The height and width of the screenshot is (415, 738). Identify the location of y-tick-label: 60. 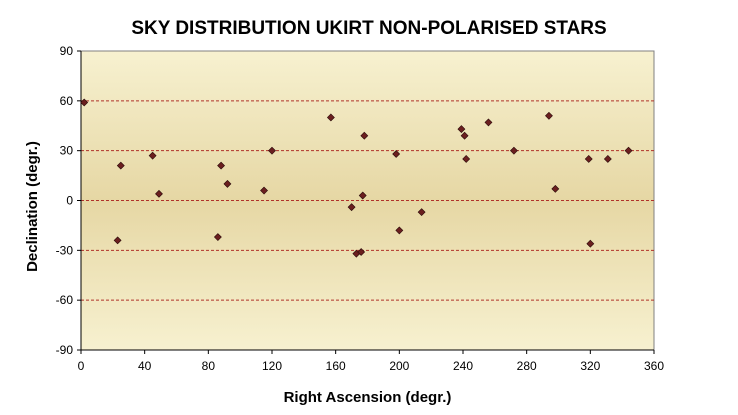
(67, 101).